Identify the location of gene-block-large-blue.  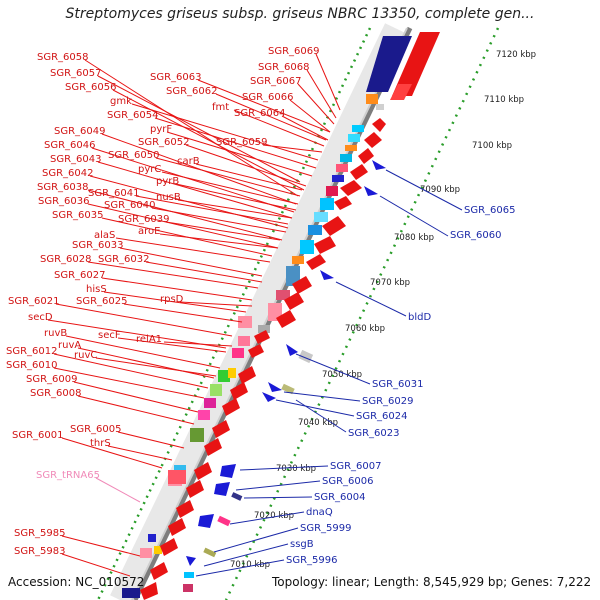
(389, 64).